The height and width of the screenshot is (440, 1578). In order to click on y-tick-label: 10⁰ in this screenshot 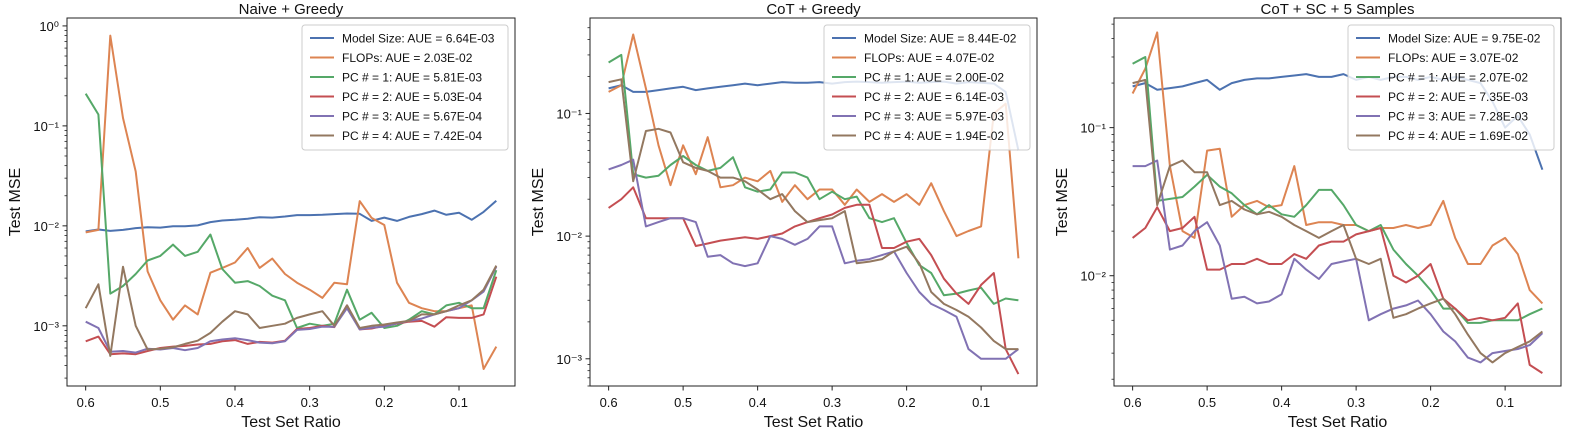, I will do `click(49, 26)`.